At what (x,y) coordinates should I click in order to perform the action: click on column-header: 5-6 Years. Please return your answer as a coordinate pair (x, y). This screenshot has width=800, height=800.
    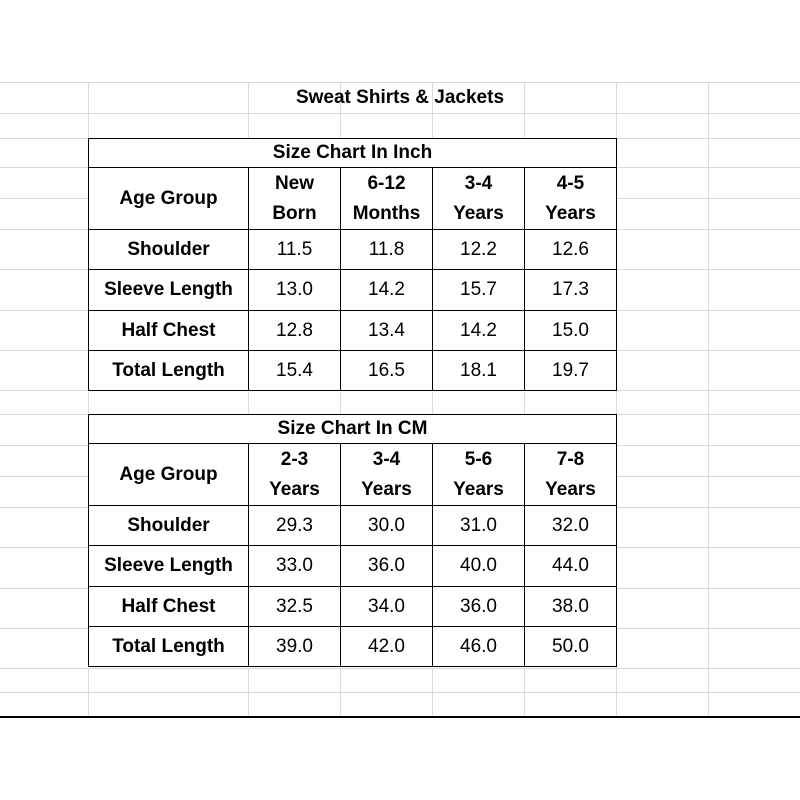
    Looking at the image, I should click on (478, 474).